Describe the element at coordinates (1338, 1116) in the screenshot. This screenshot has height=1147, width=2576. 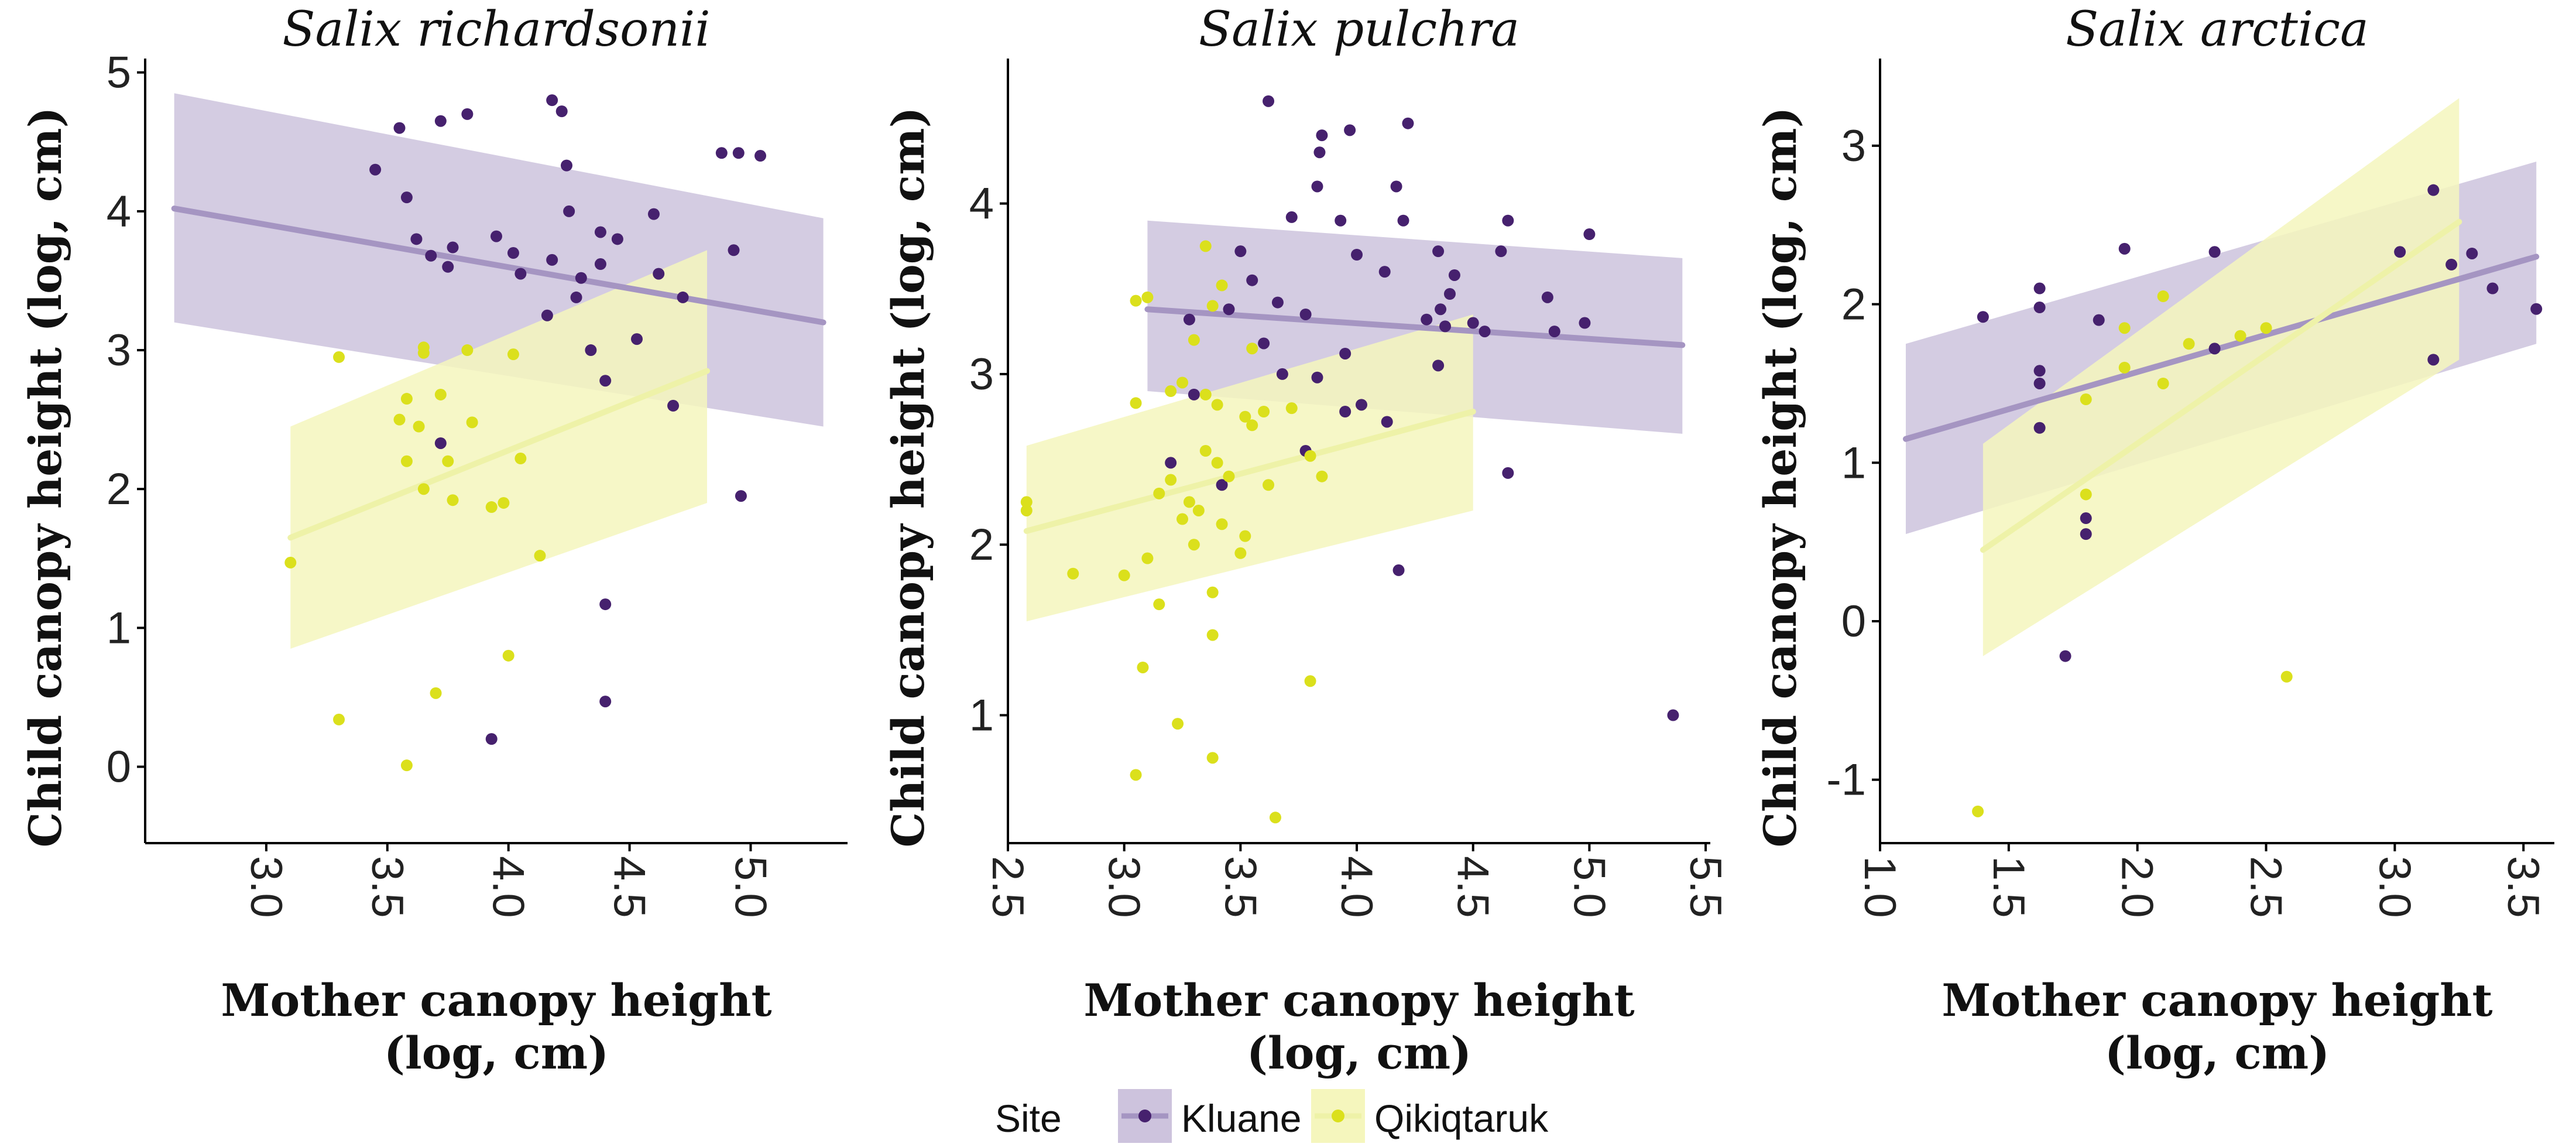
I see `legend-key-qikiqtaruk-point` at that location.